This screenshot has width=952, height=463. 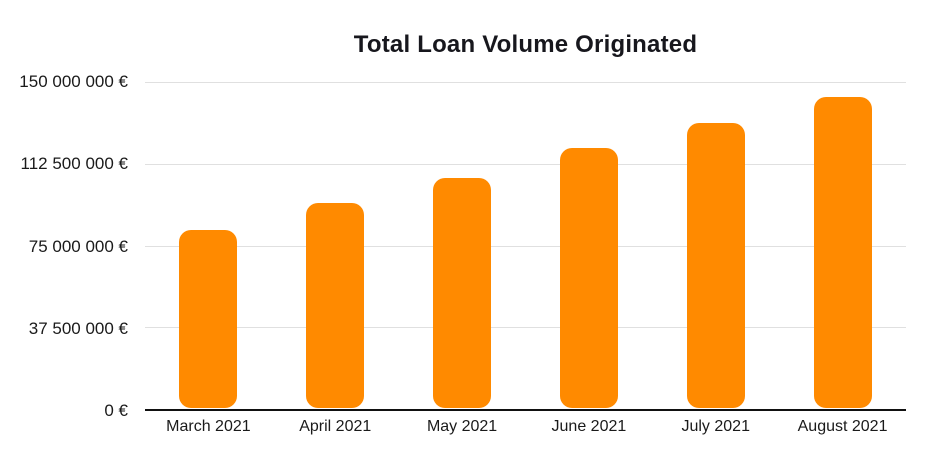 I want to click on y-tick-label: 75 000 000 €, so click(x=78, y=246).